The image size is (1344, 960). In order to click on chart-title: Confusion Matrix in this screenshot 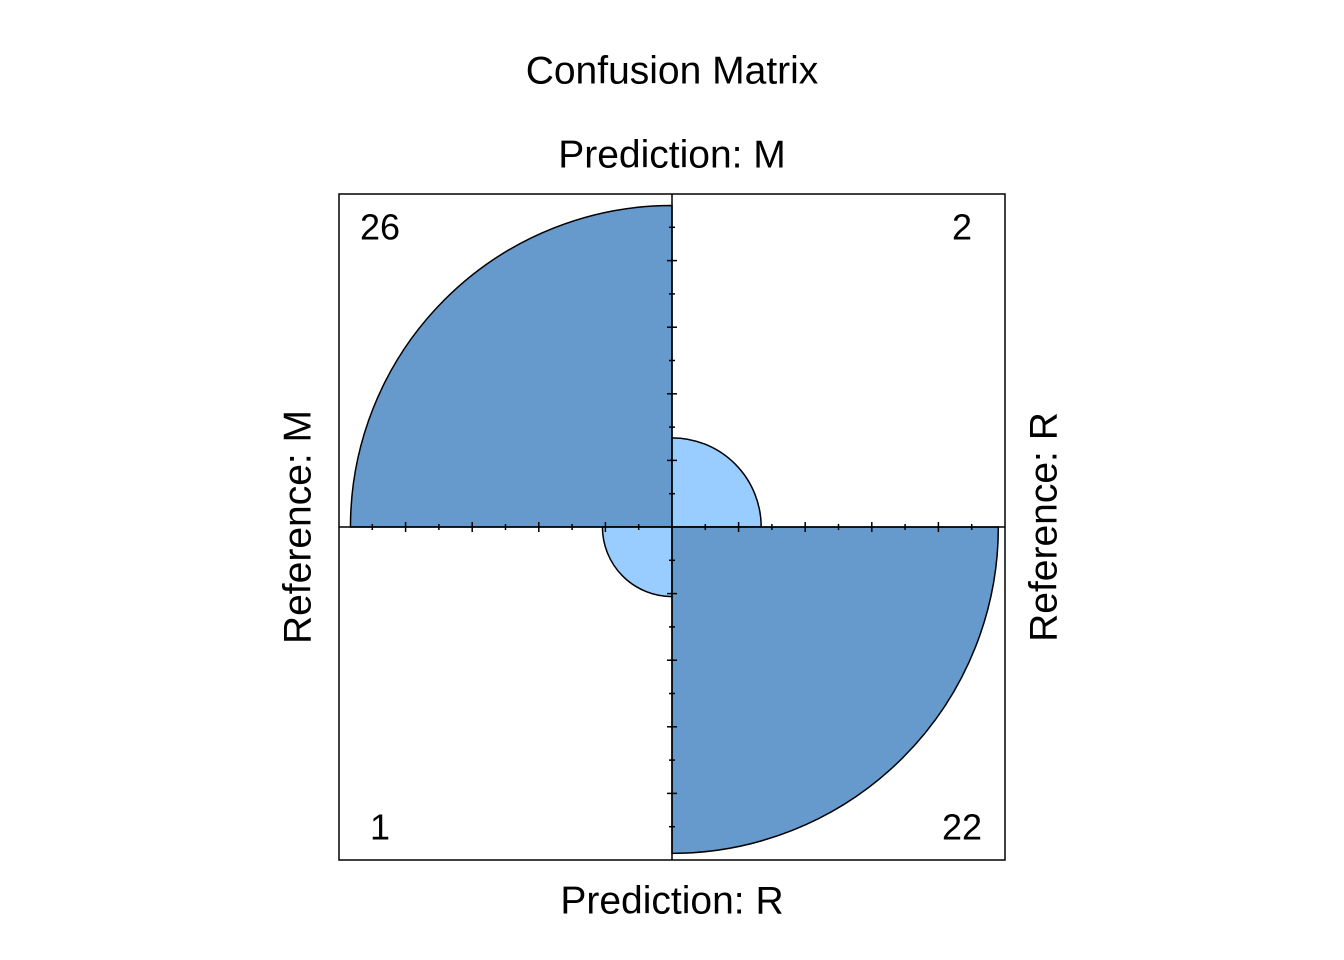, I will do `click(672, 70)`.